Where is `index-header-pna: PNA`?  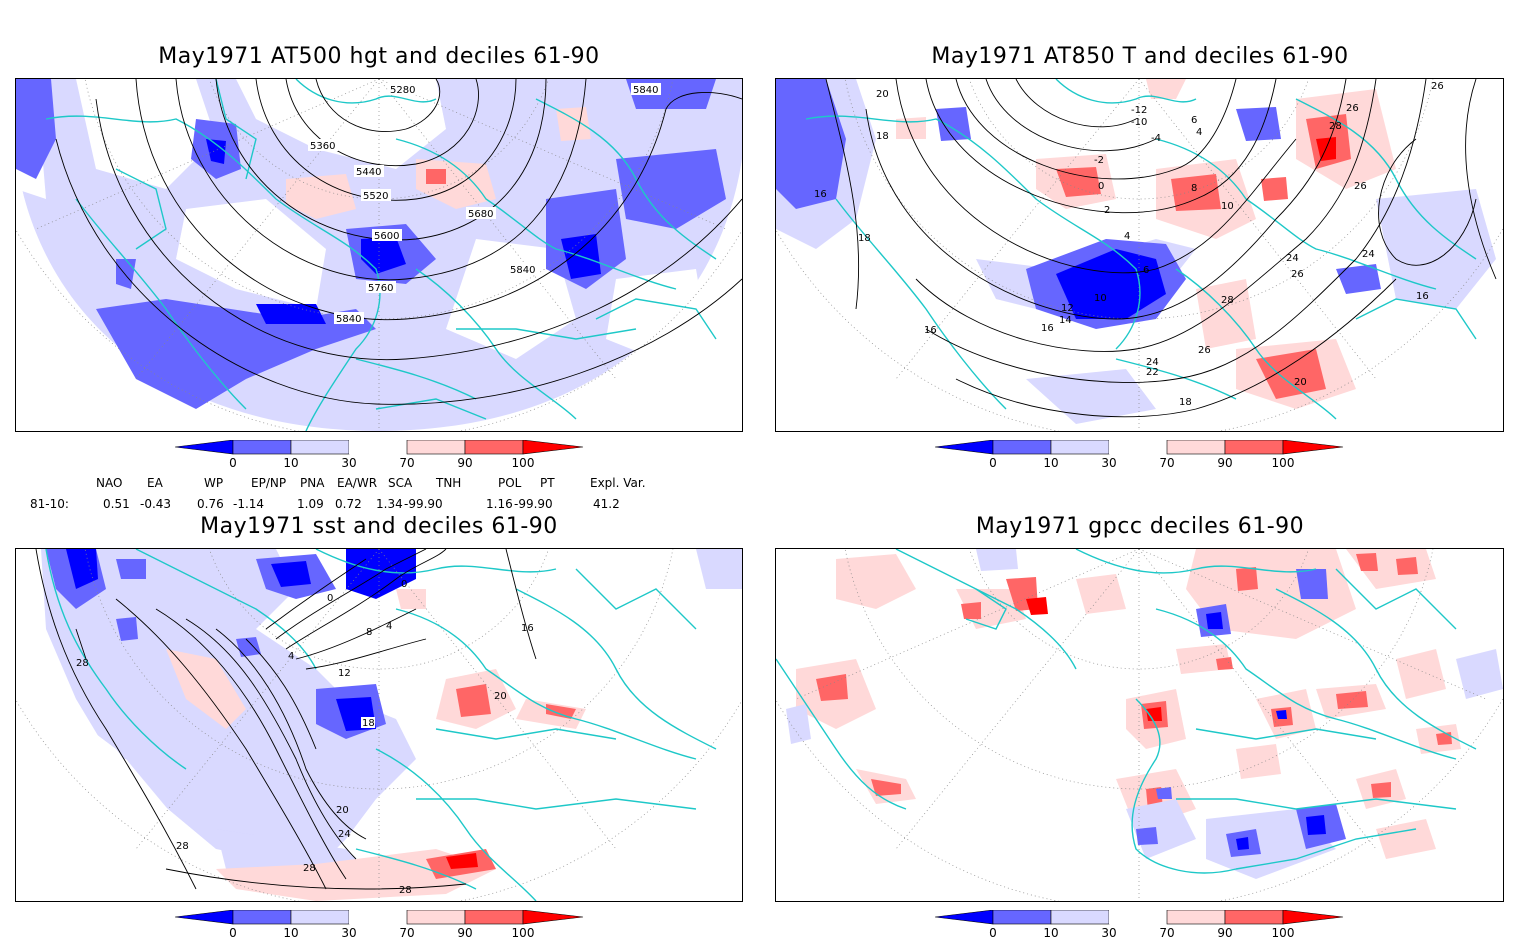 index-header-pna: PNA is located at coordinates (312, 483).